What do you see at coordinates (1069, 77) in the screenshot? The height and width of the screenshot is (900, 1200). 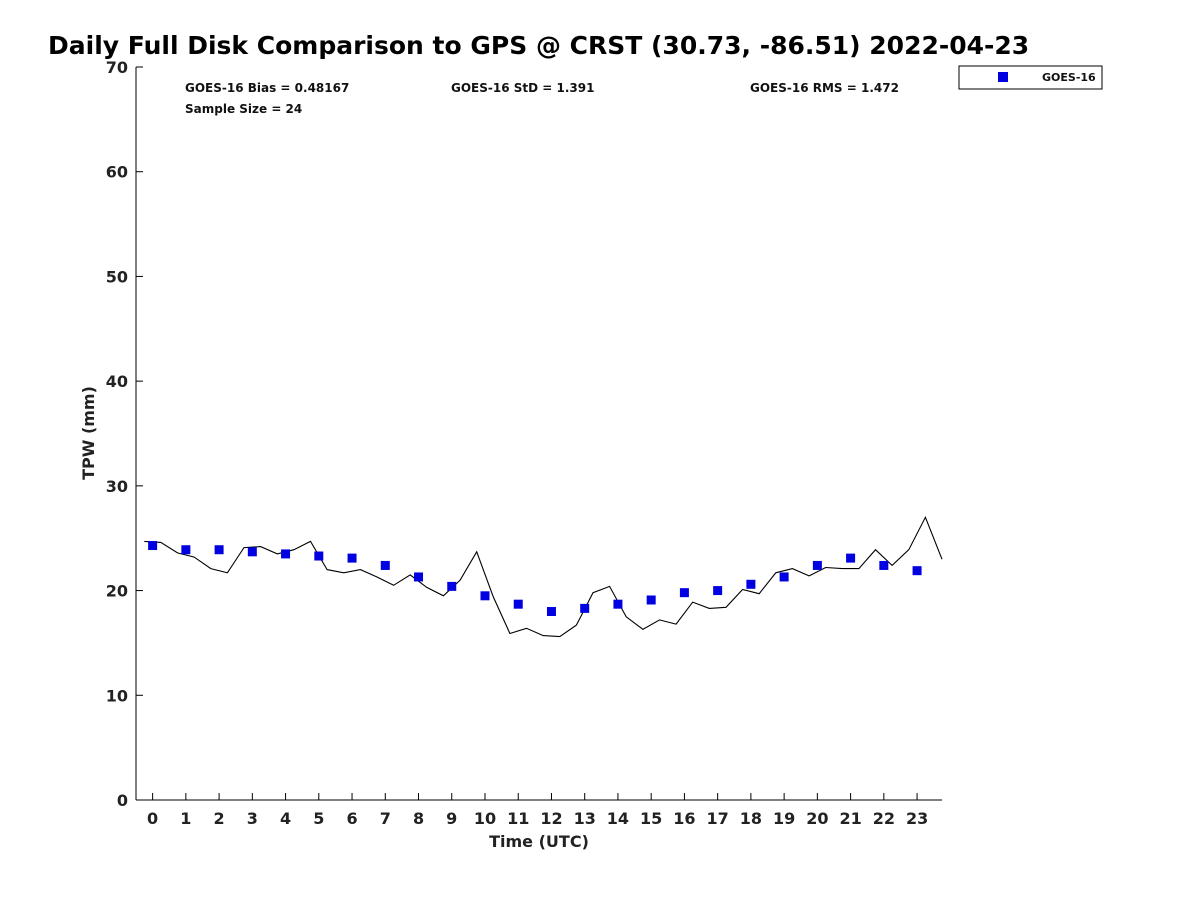 I see `legend-label: GOES-16` at bounding box center [1069, 77].